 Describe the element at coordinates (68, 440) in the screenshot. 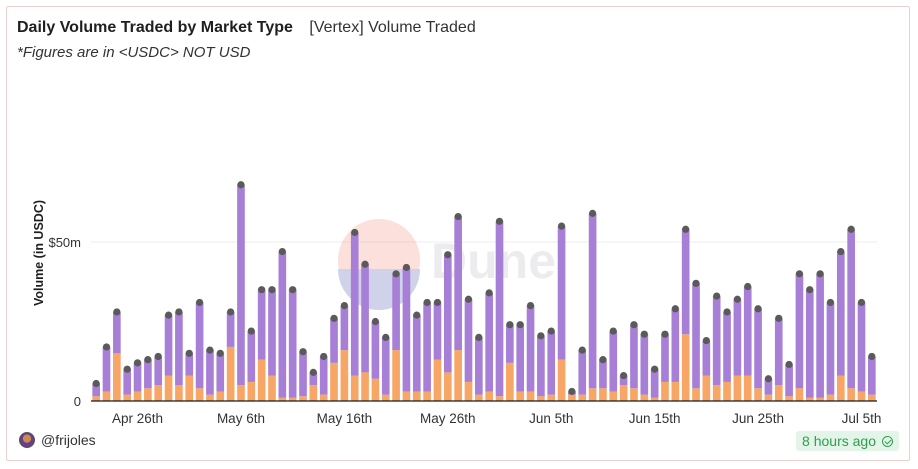

I see `author-name: @frijoles` at that location.